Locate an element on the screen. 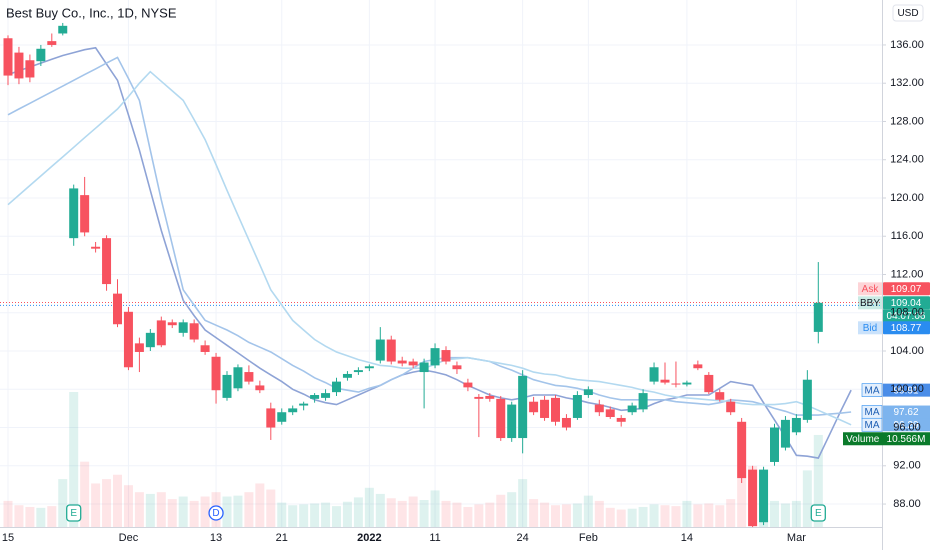  ma-value: 97.62 is located at coordinates (905, 412).